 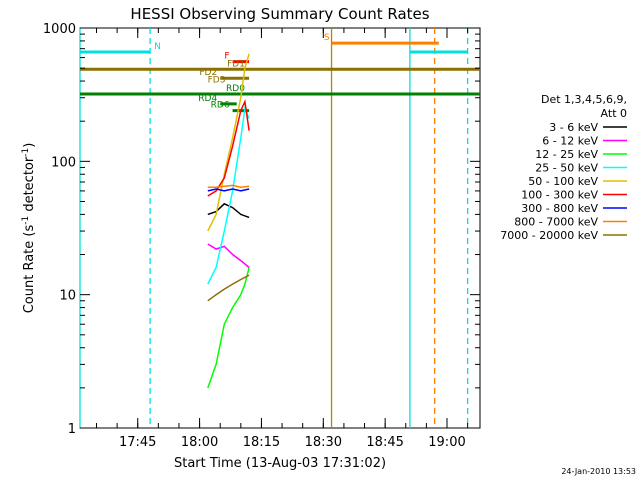 I want to click on flag-label: RD4, so click(x=207, y=99).